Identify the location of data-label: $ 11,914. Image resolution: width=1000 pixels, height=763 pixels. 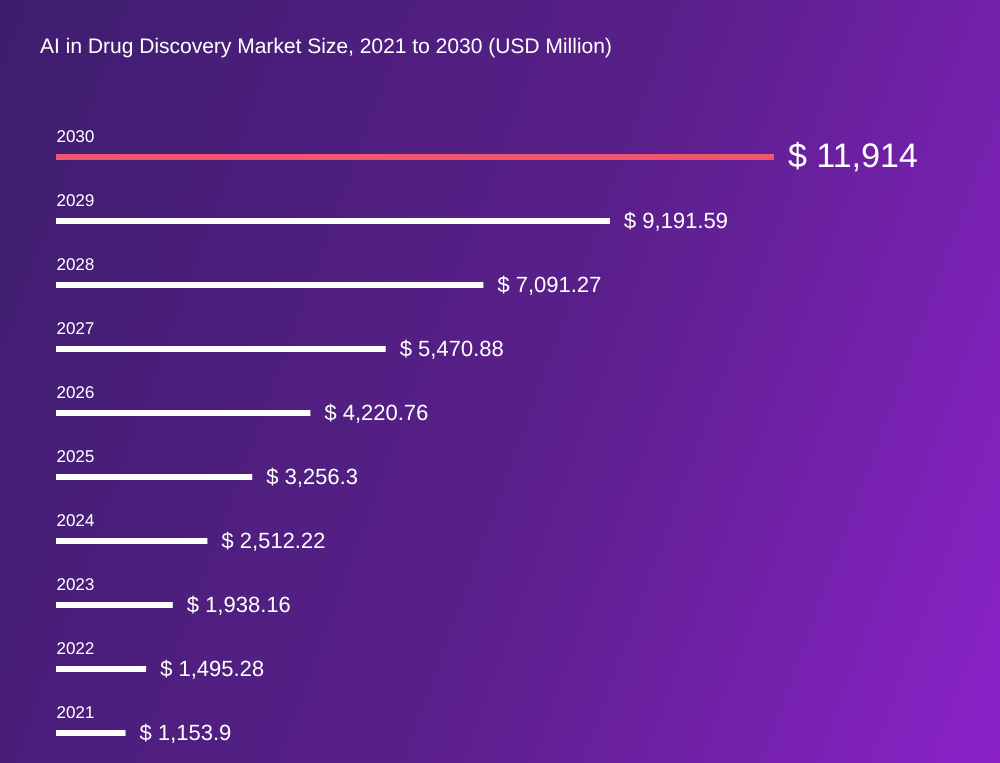
(853, 156).